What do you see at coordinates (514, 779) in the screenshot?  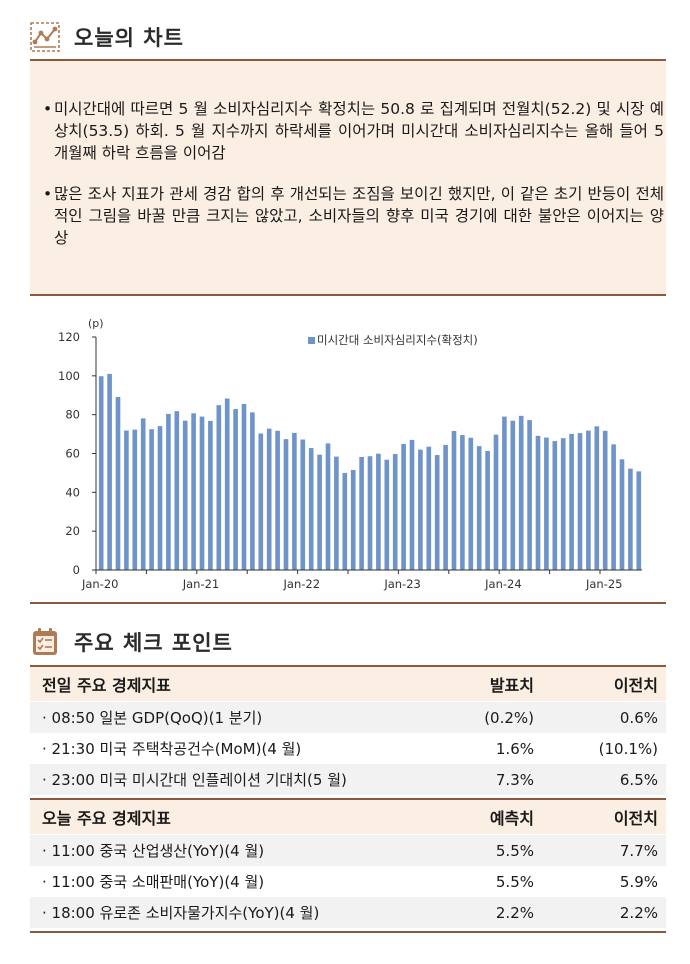 I see `indicator-value: 7.3%` at bounding box center [514, 779].